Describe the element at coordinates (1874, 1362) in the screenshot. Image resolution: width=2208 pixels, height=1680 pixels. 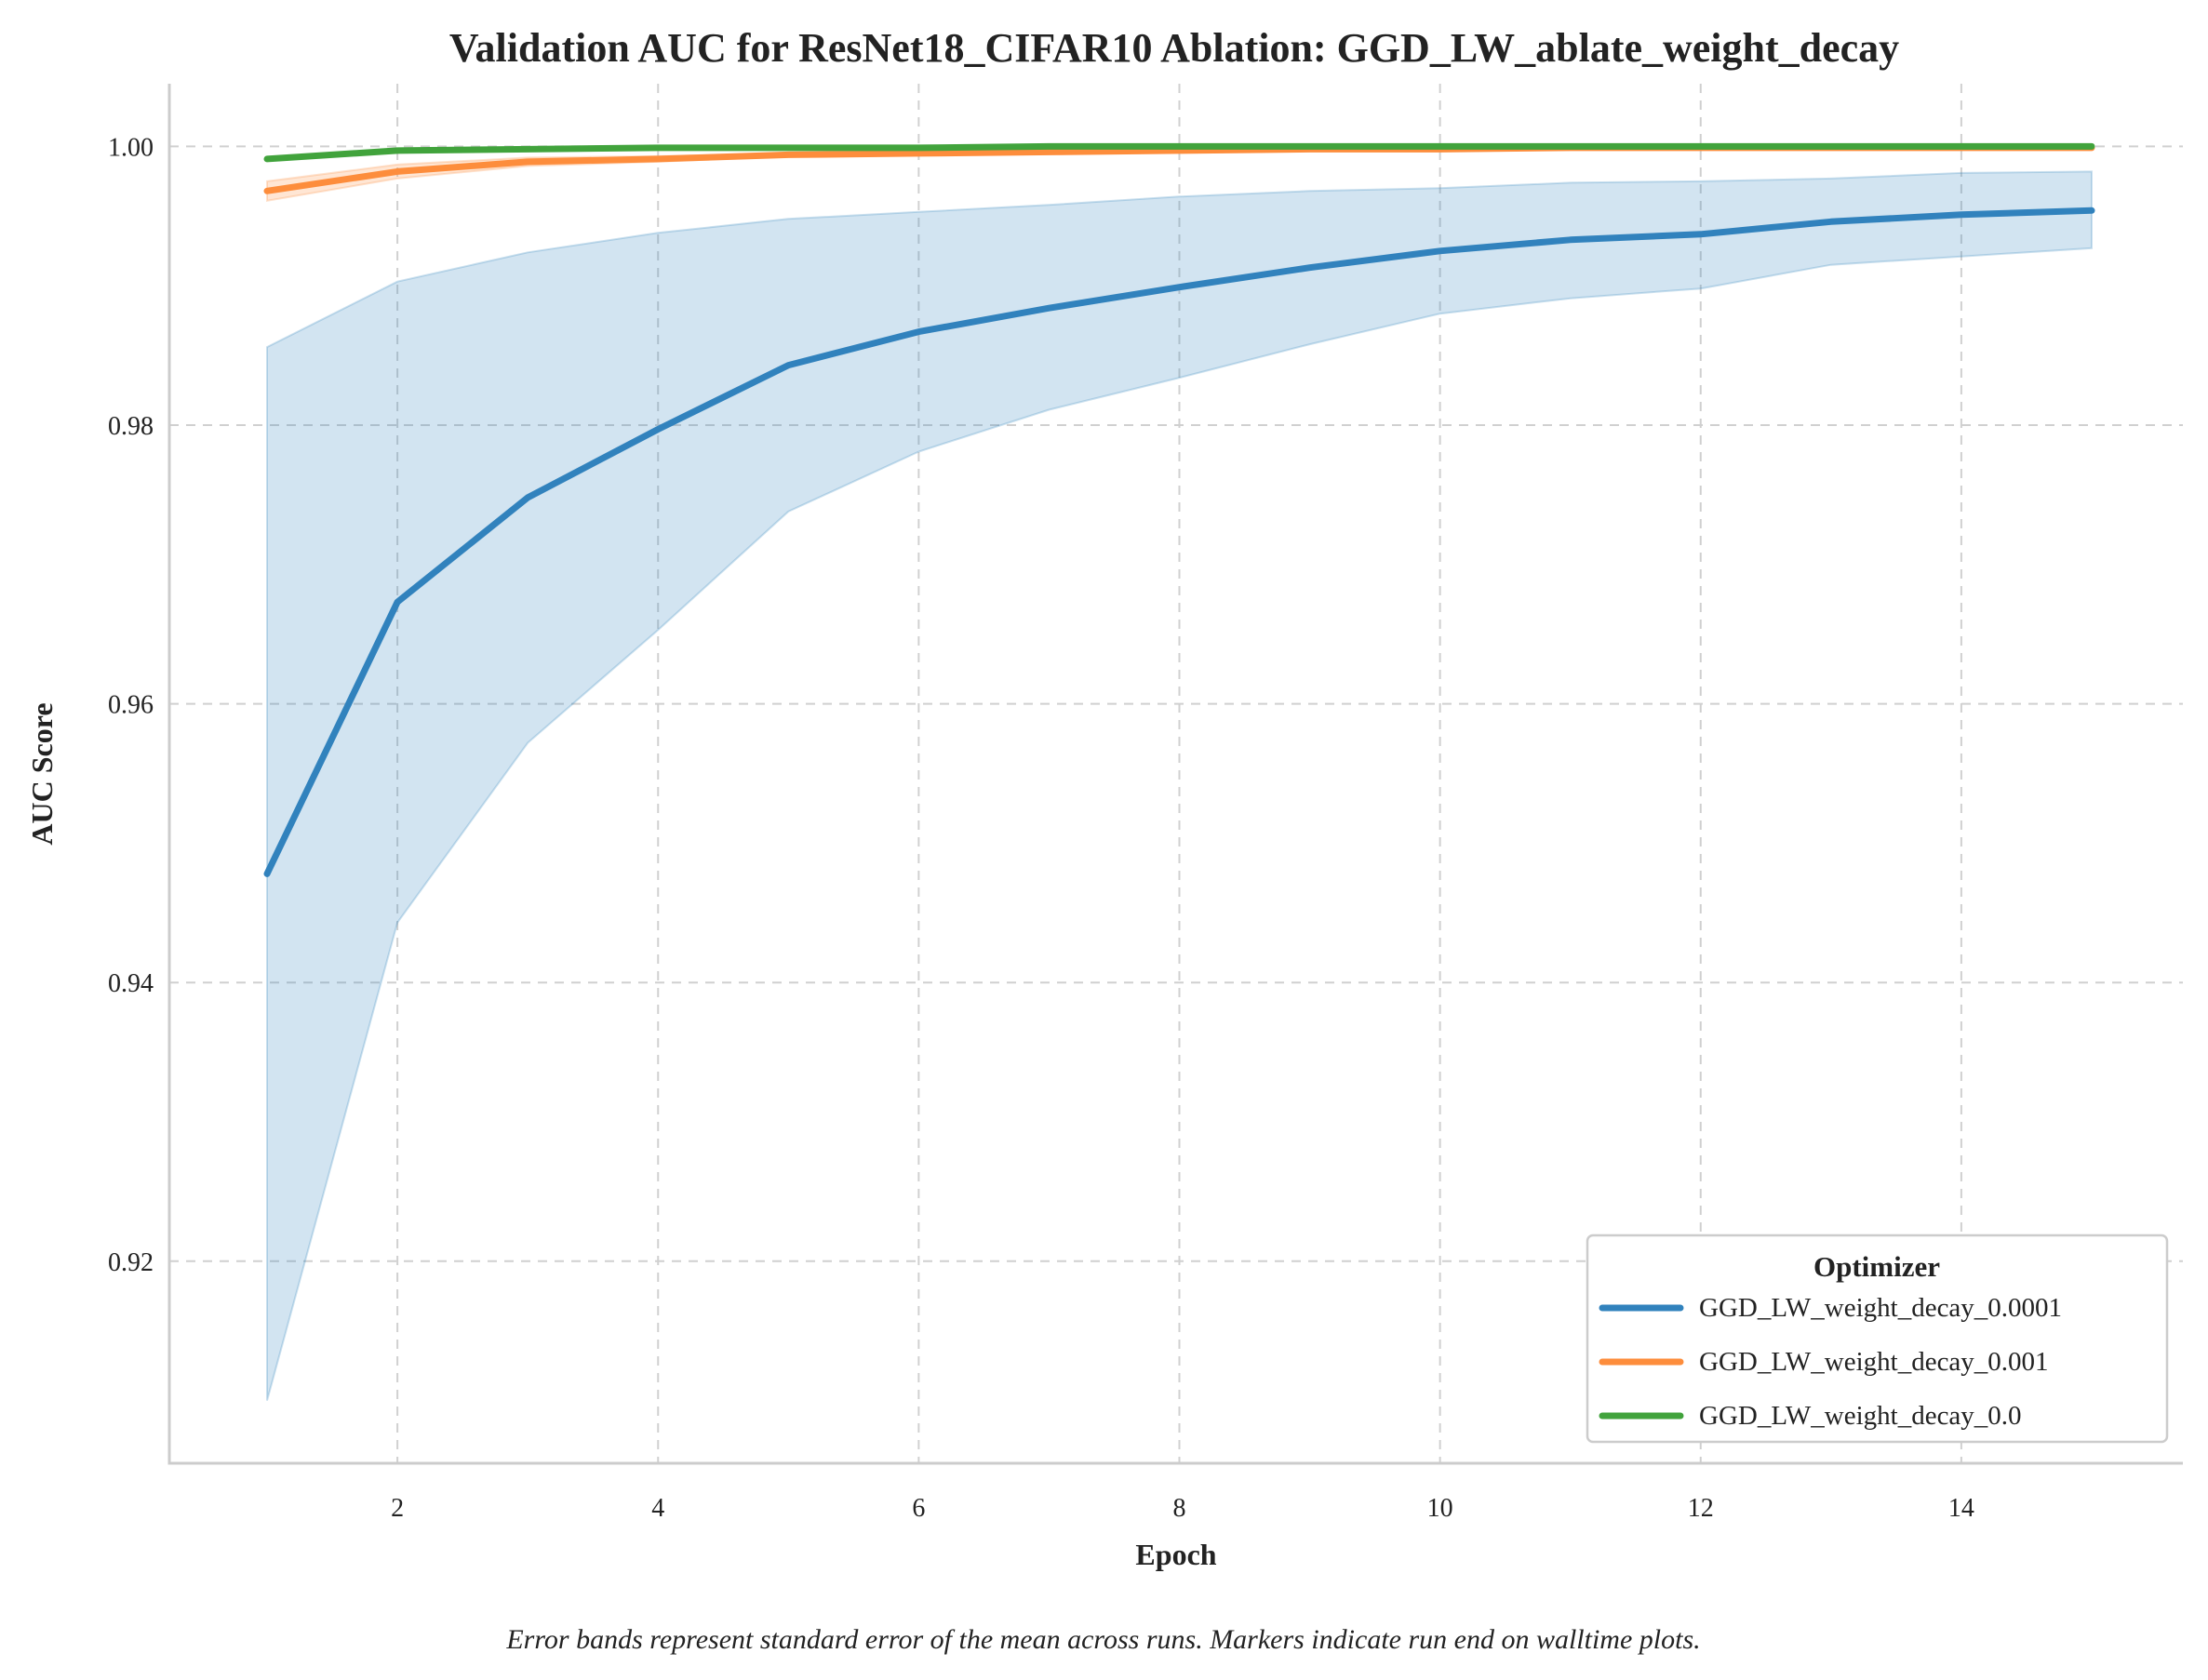
I see `legend-label-2: GGD_LW_weight_decay_0.001` at that location.